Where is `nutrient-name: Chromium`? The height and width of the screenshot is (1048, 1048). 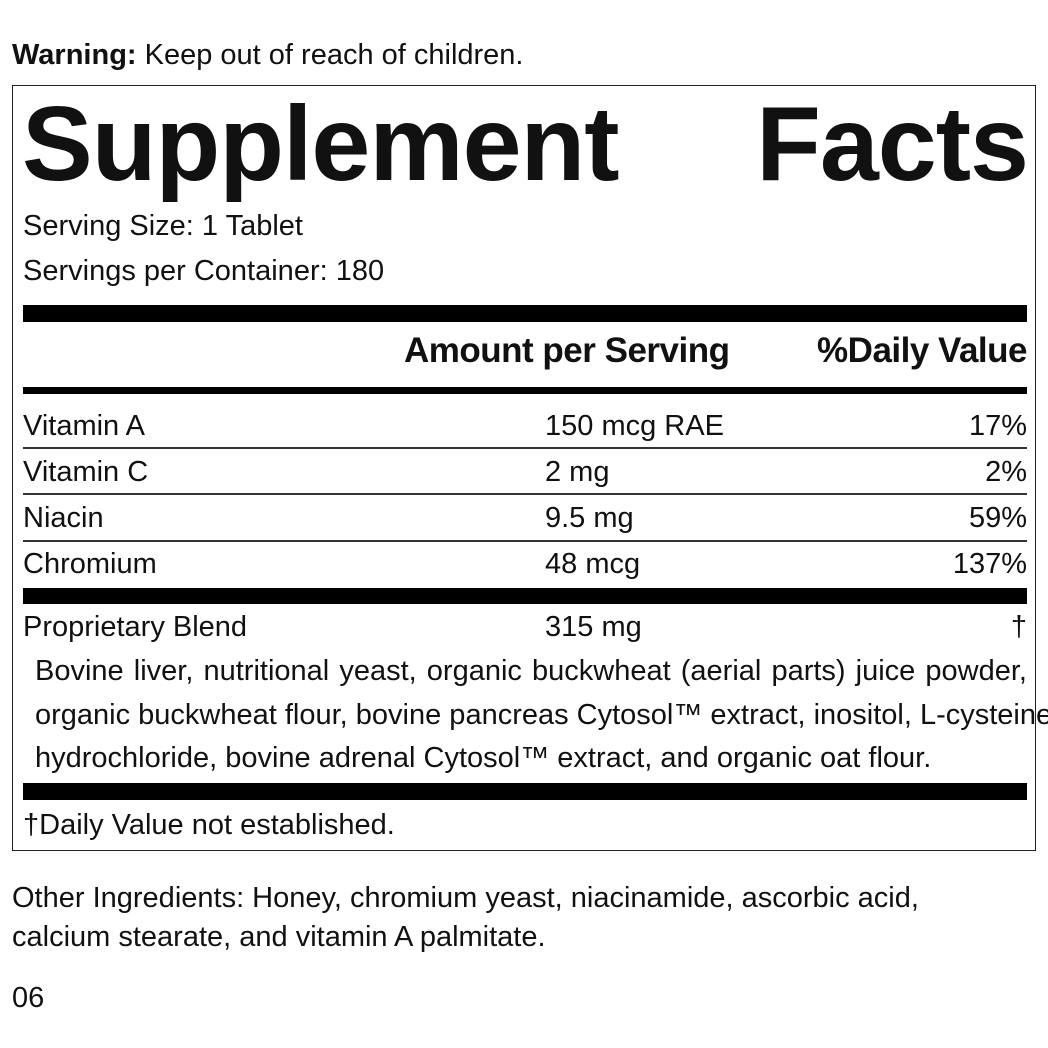
nutrient-name: Chromium is located at coordinates (90, 564).